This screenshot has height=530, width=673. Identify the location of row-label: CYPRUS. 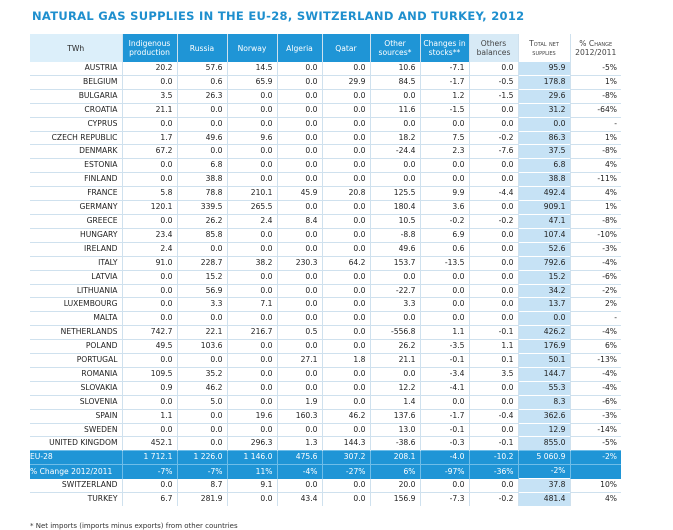
(76, 124).